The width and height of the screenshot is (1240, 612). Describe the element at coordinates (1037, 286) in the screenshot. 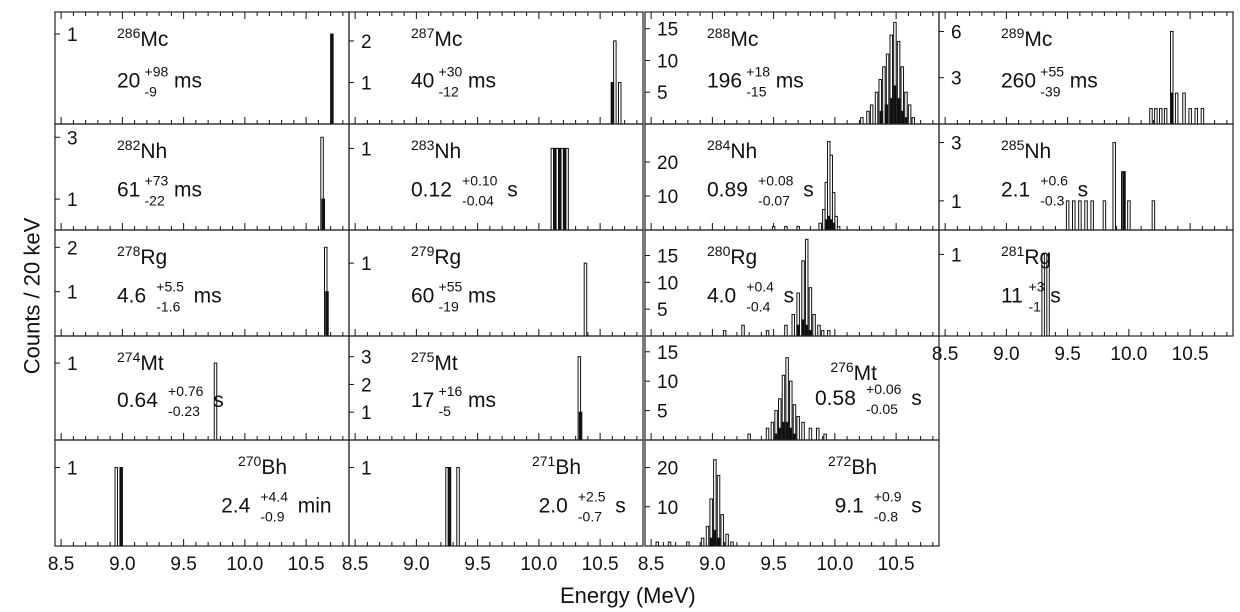

I see `half-life-upper: +3` at that location.